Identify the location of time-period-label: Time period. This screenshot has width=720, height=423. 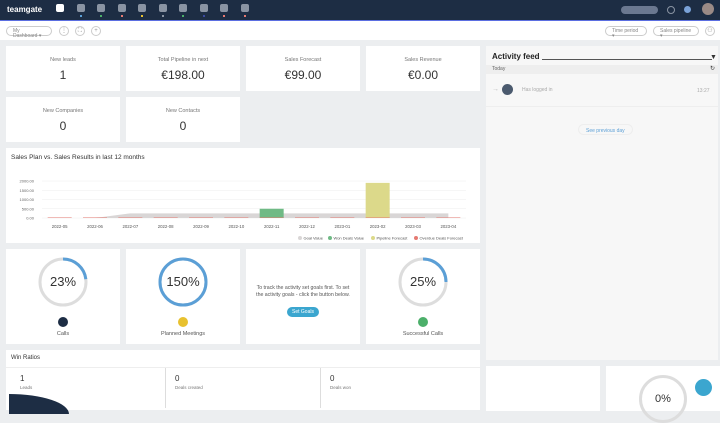
(625, 31).